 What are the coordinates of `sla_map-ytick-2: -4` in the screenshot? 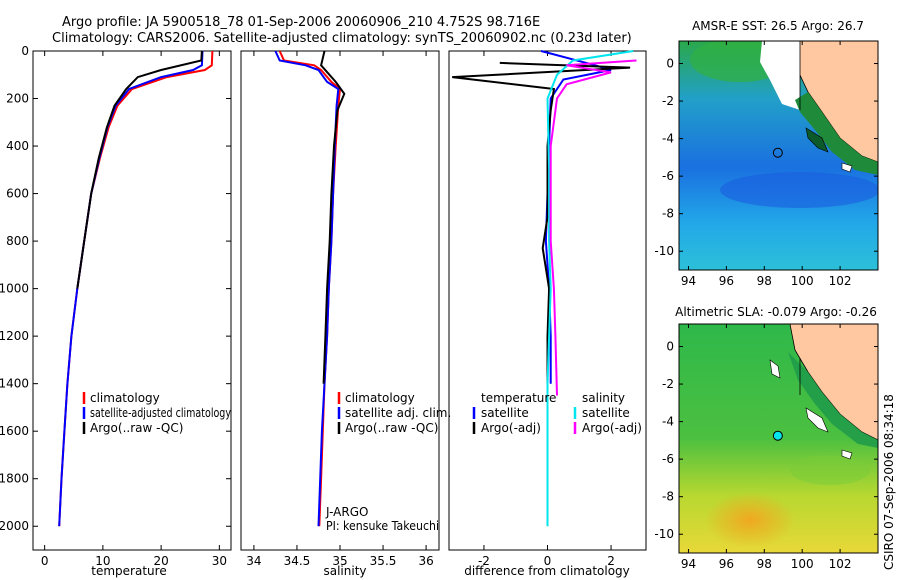 It's located at (668, 422).